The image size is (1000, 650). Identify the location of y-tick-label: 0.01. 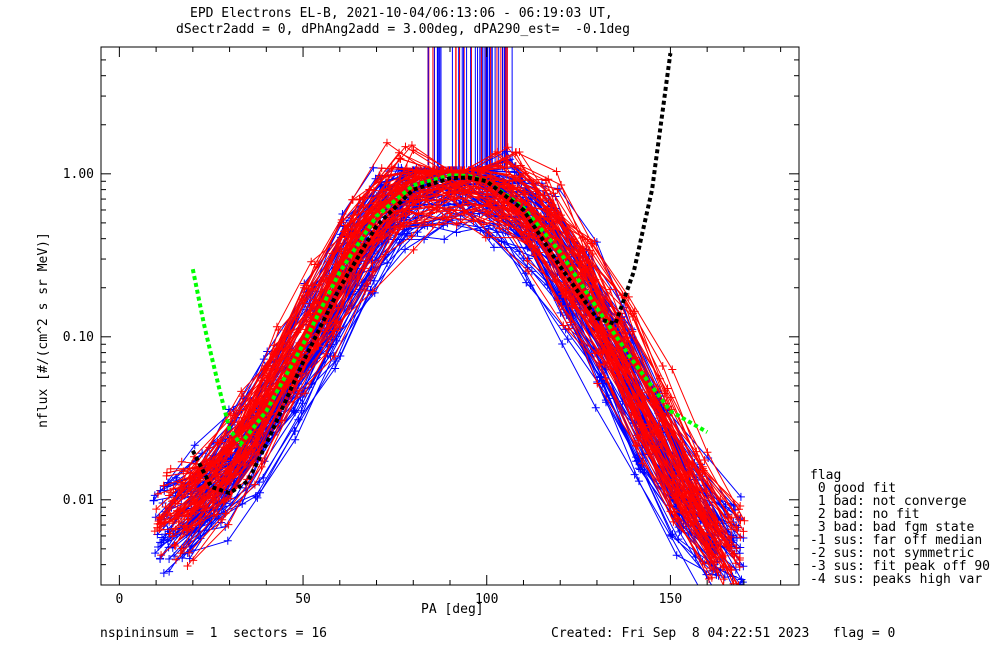
(78, 500).